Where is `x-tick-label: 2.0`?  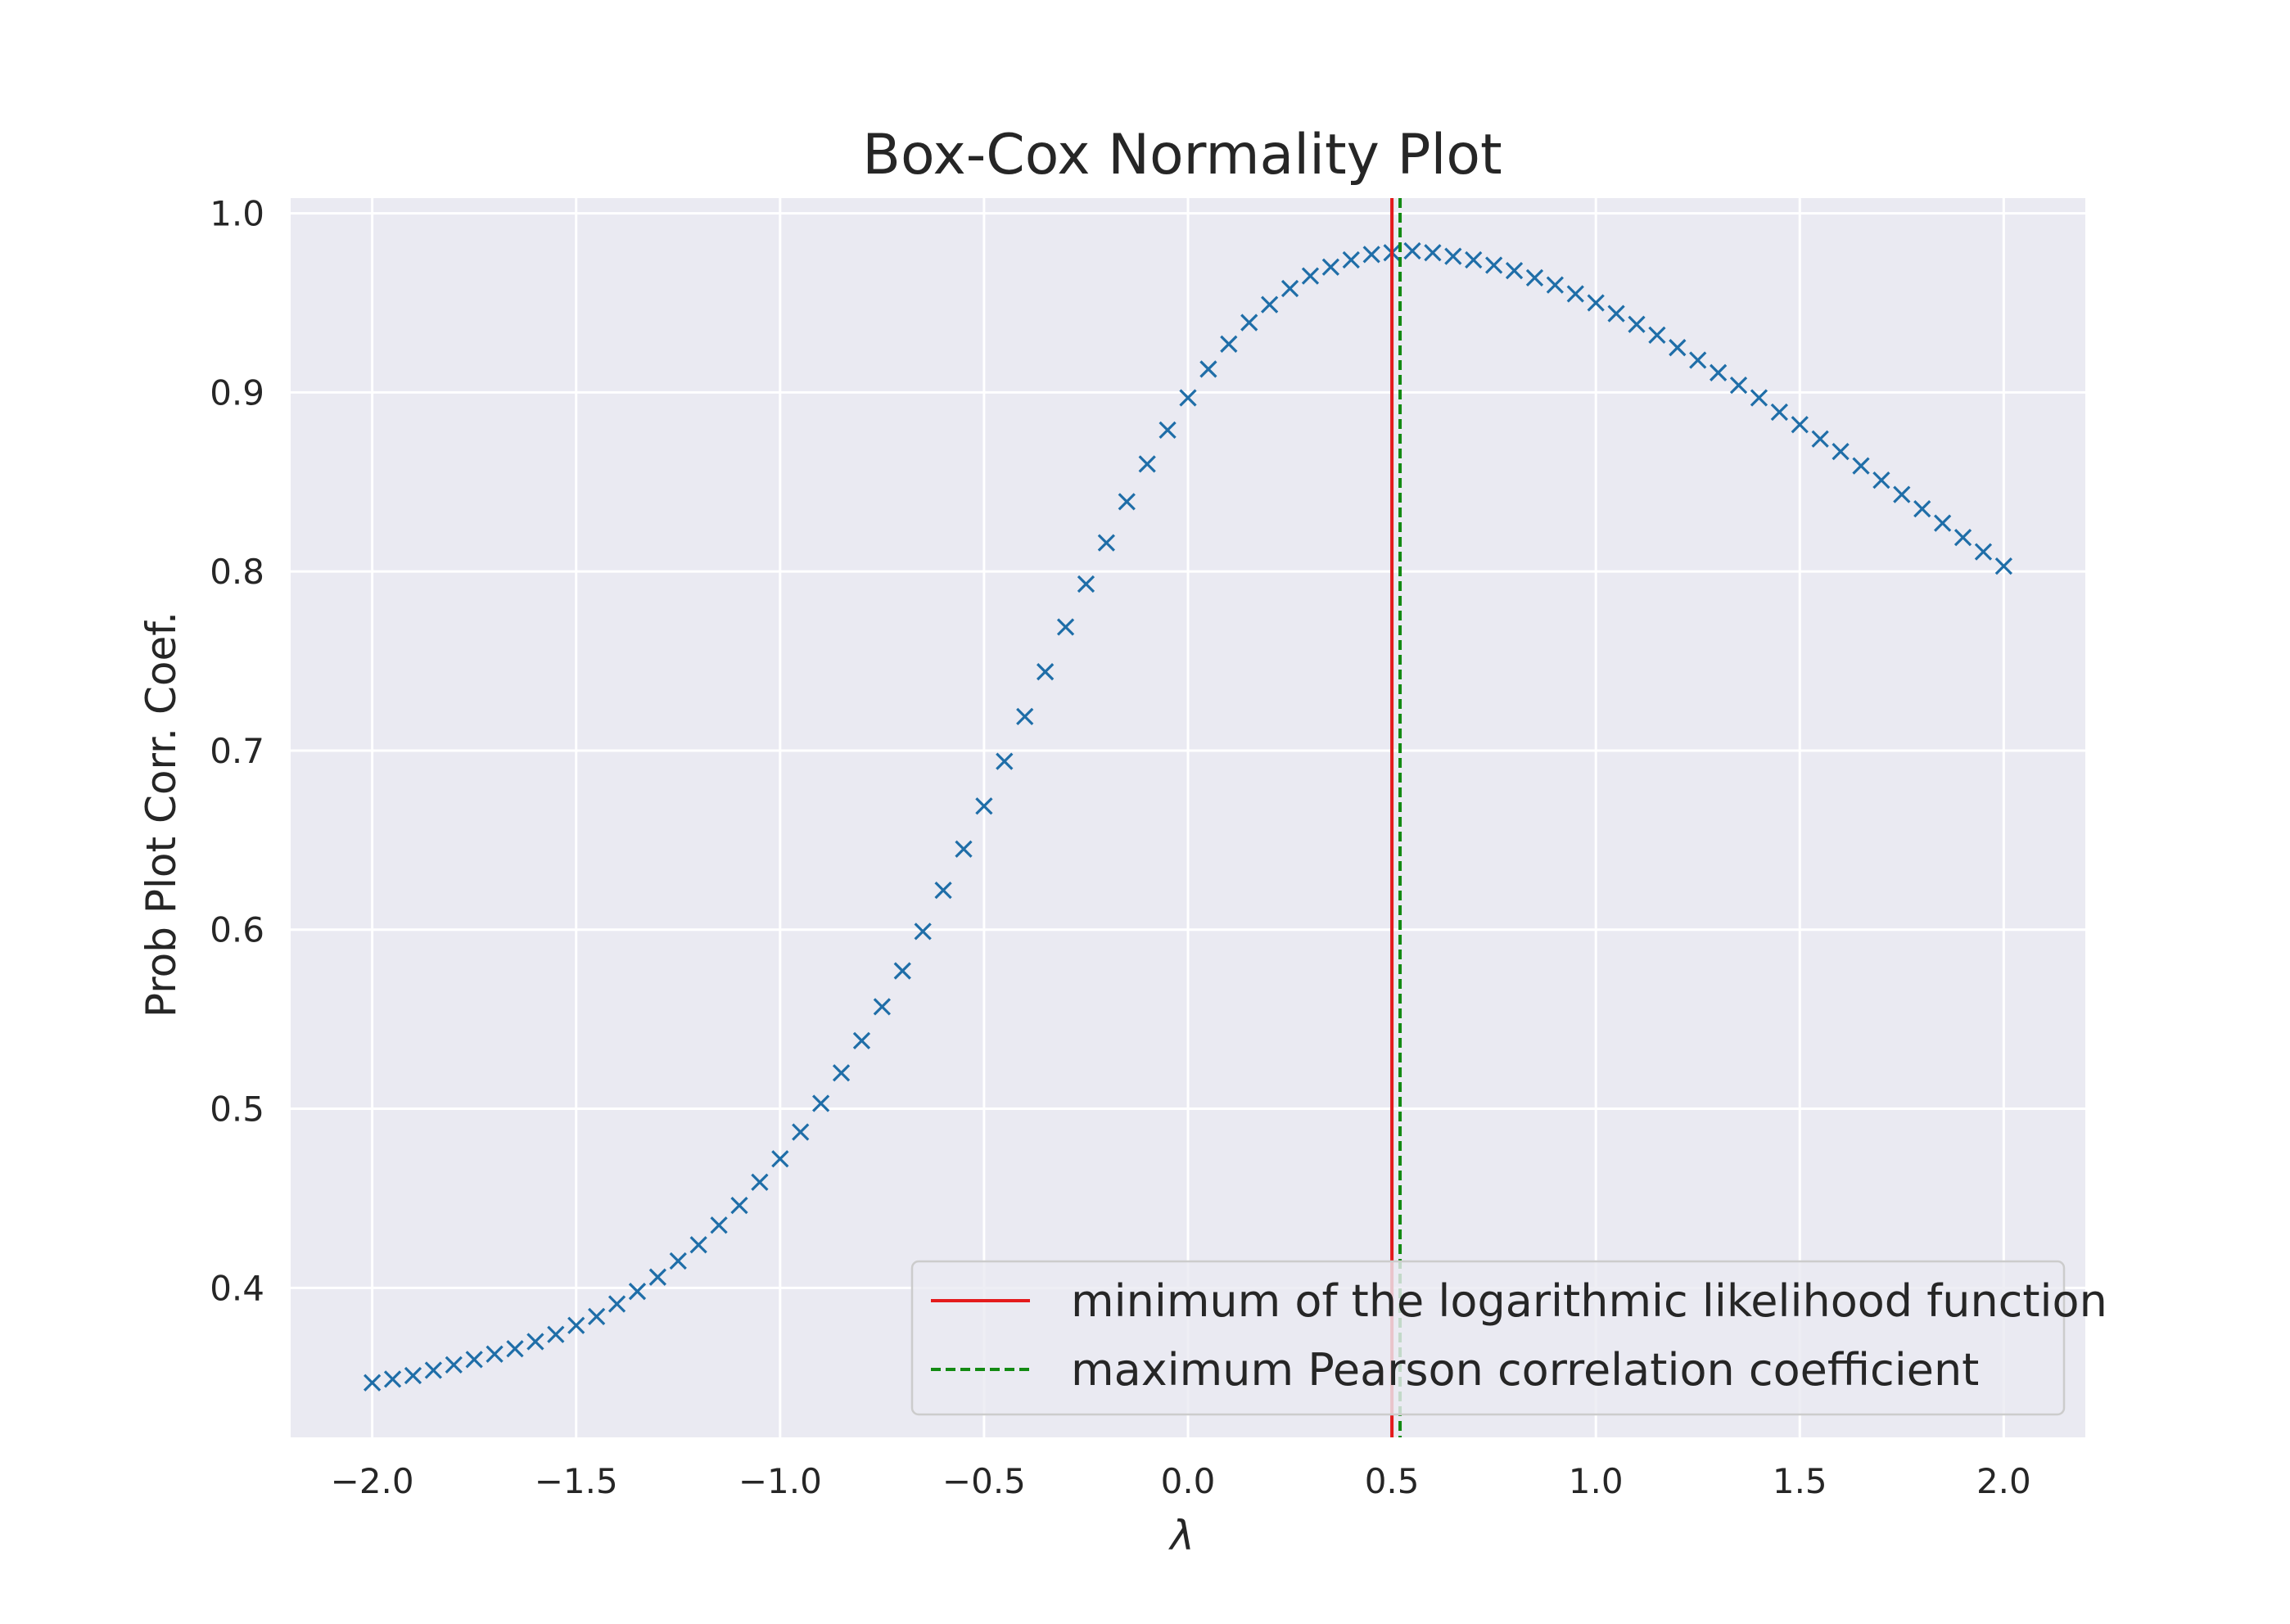
x-tick-label: 2.0 is located at coordinates (2004, 1481).